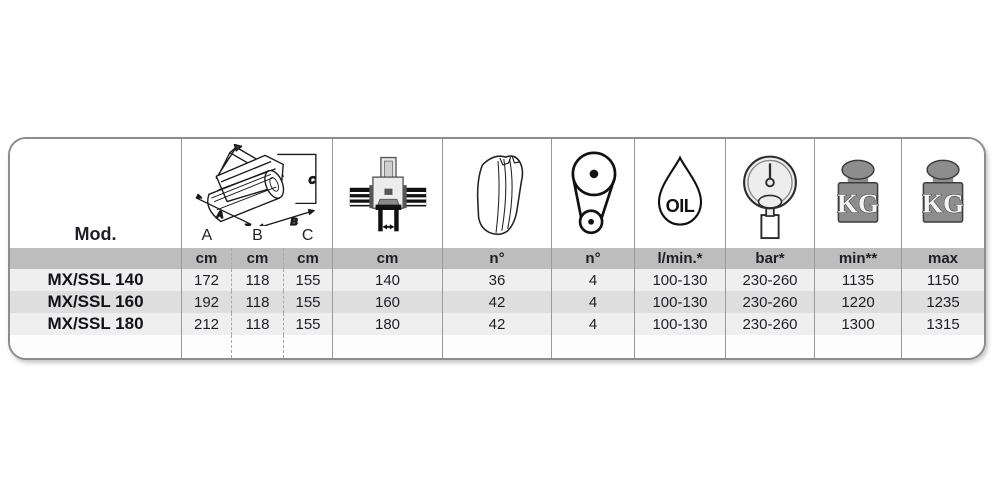 The height and width of the screenshot is (500, 1000). What do you see at coordinates (943, 258) in the screenshot?
I see `unit-cell: max` at bounding box center [943, 258].